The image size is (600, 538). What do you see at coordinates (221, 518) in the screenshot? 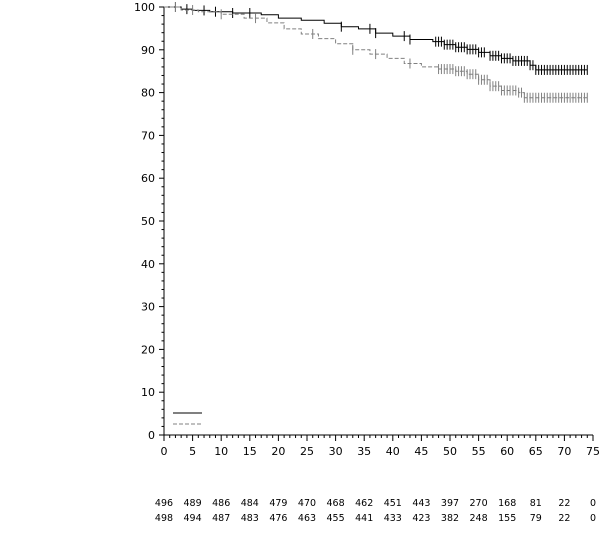
I see `risk-count: 487` at bounding box center [221, 518].